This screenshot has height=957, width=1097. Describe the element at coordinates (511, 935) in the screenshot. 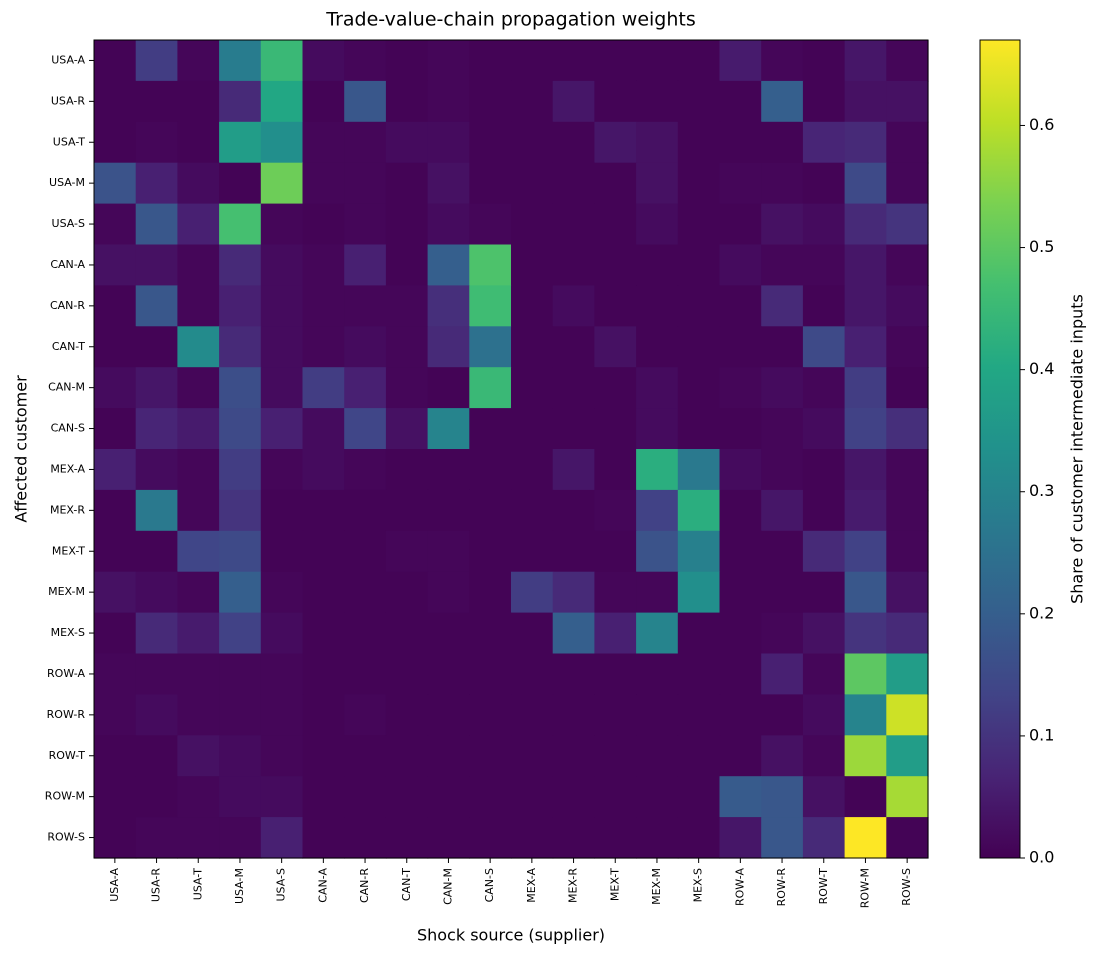

I see `x-axis-label: Shock source (supplier)` at that location.